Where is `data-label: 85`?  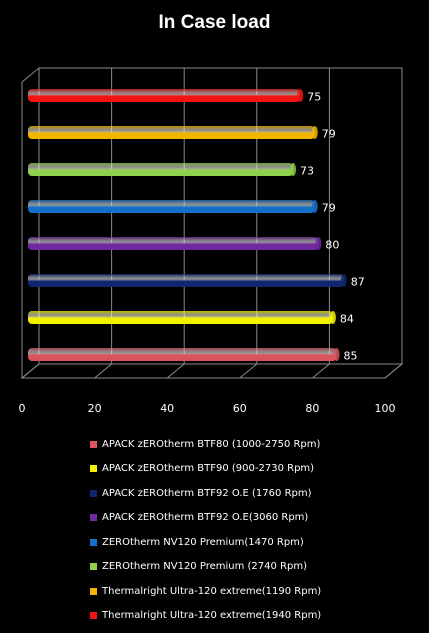
data-label: 85 is located at coordinates (351, 356).